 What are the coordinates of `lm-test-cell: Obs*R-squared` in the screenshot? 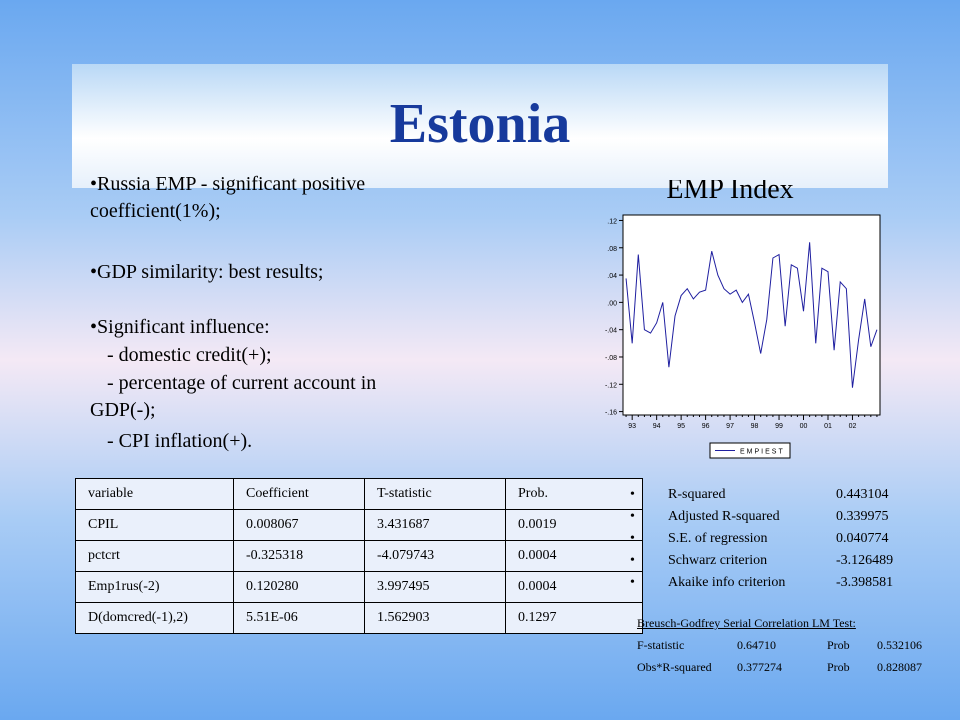 It's located at (674, 667).